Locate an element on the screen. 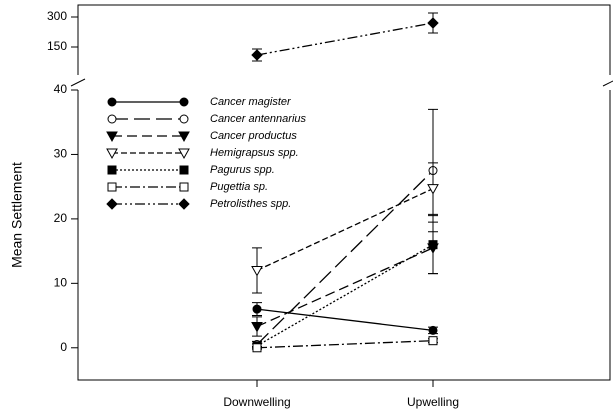 The image size is (613, 416). legend-label: Pagurus spp. is located at coordinates (242, 170).